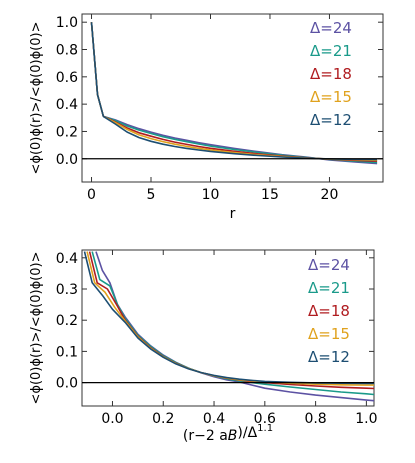 This screenshot has width=415, height=463. Describe the element at coordinates (67, 78) in the screenshot. I see `y-tick-label: 0.6` at that location.